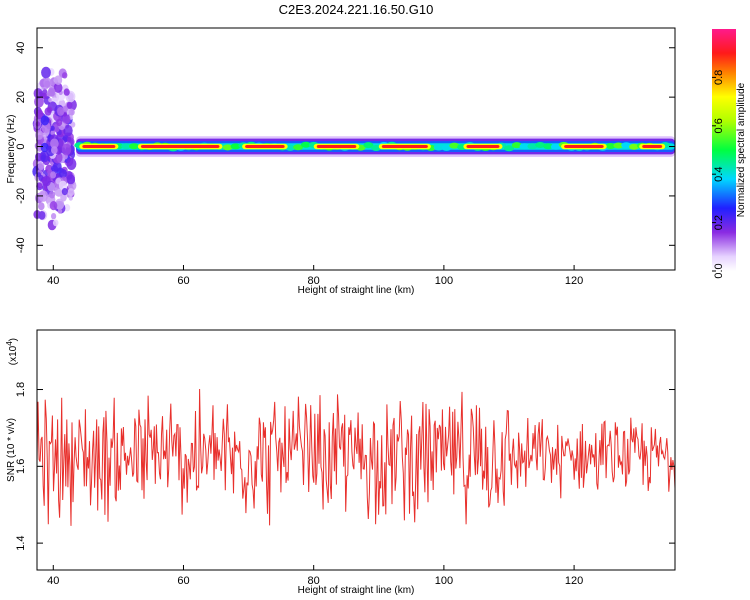 The height and width of the screenshot is (600, 750). I want to click on snr-y-tick-label: 1.8, so click(21, 389).